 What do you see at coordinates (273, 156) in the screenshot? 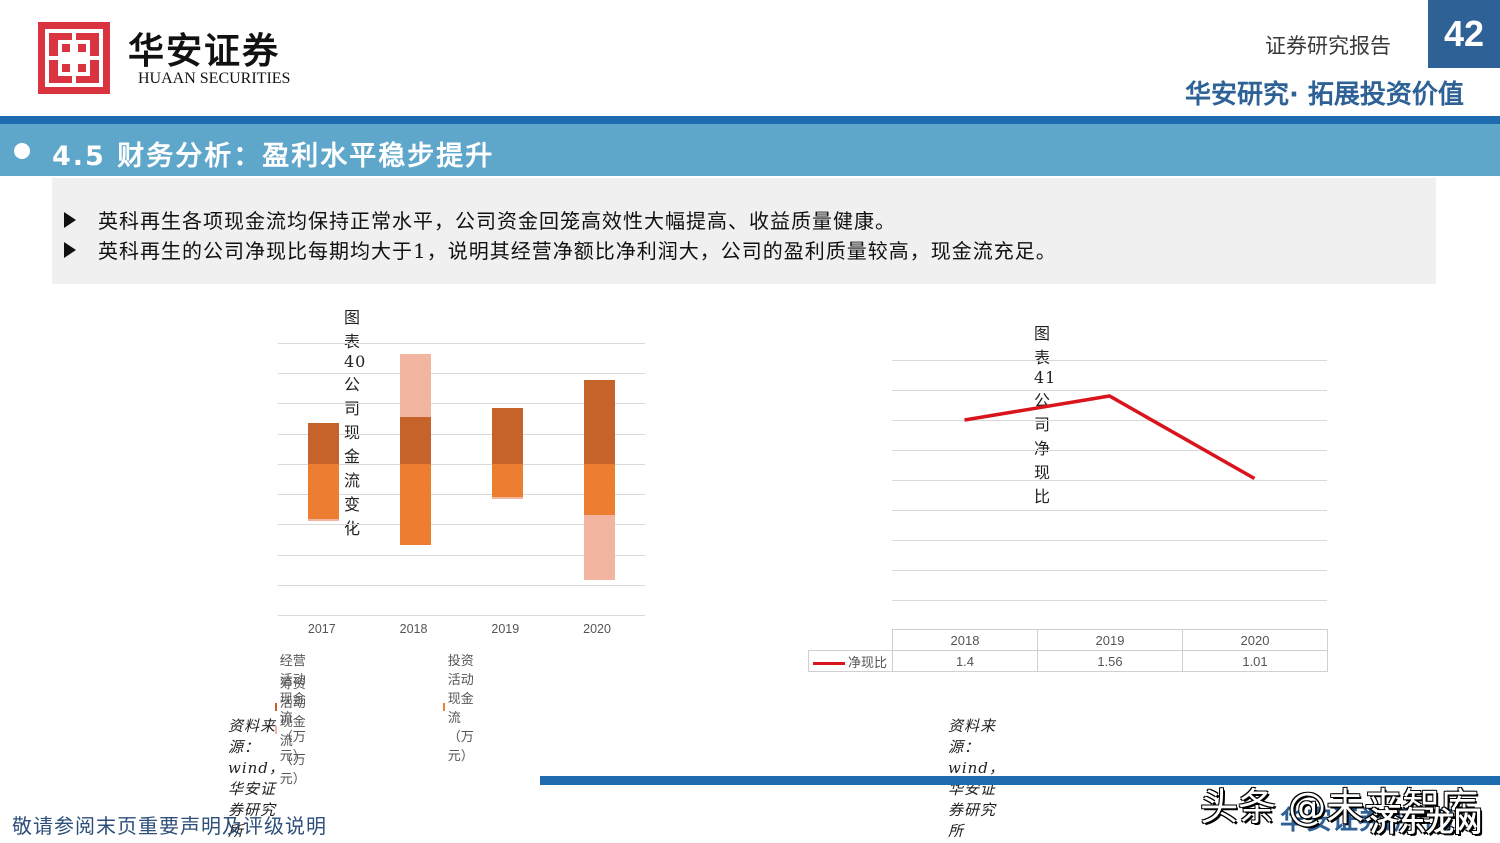
I see `section-title: 4.5 财务分析：盈利水平稳步提升` at bounding box center [273, 156].